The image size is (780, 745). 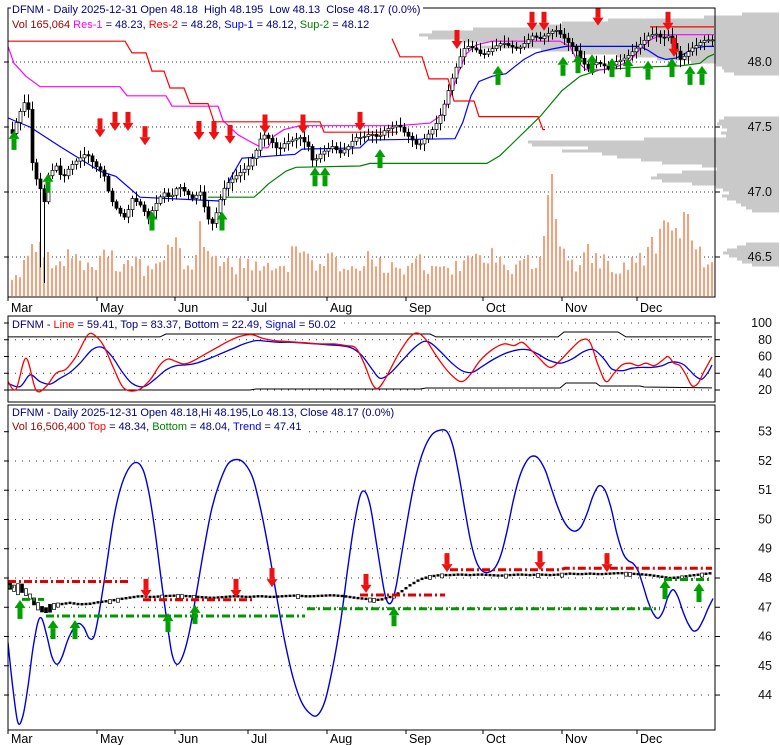 I want to click on legend-segment: = 48.12,, so click(x=276, y=25).